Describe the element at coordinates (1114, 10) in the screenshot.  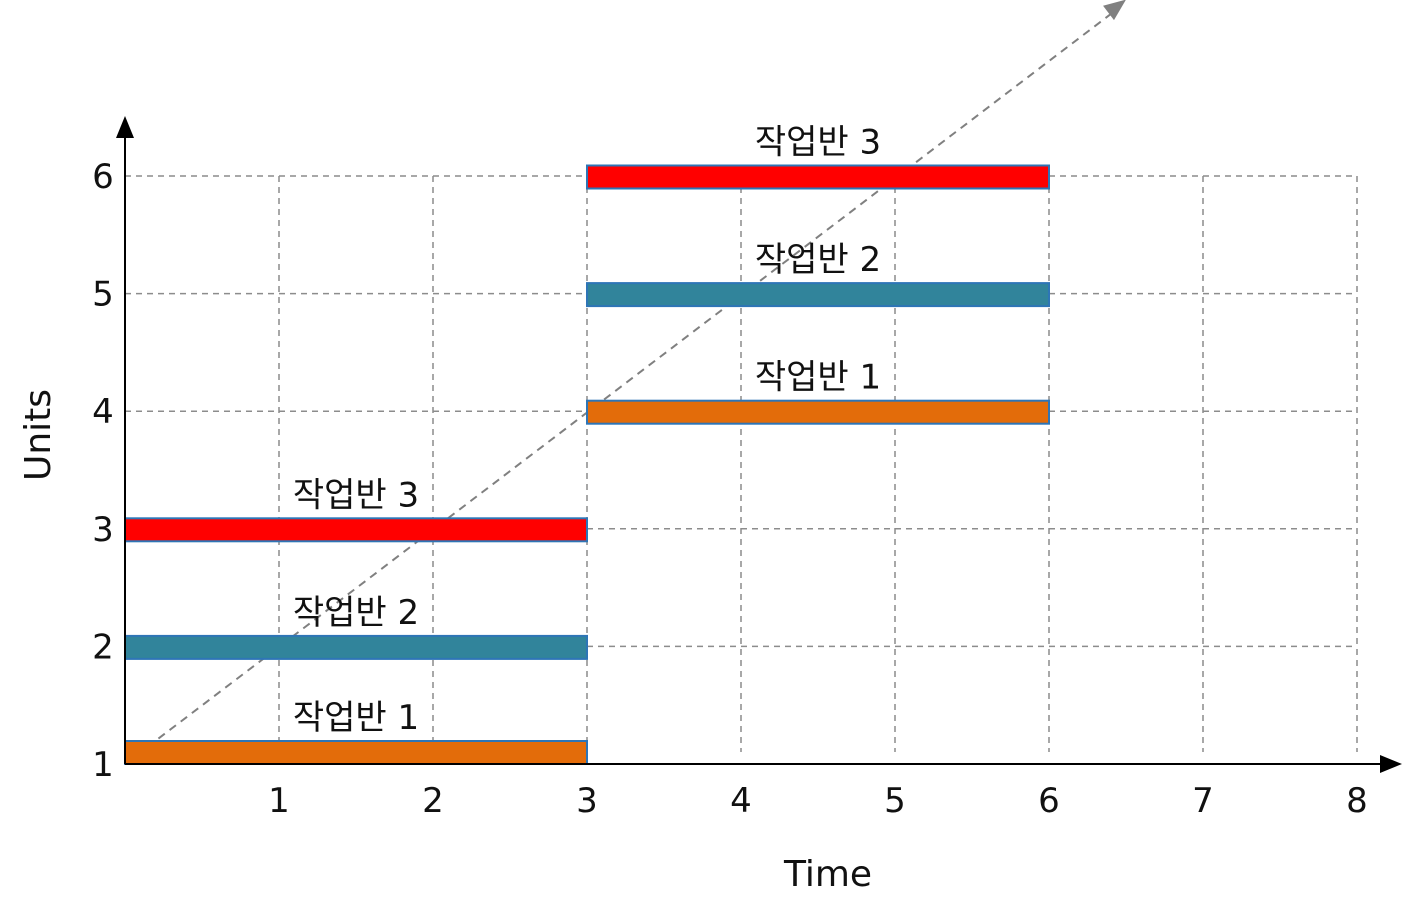
I see `trend-arrow-icon` at that location.